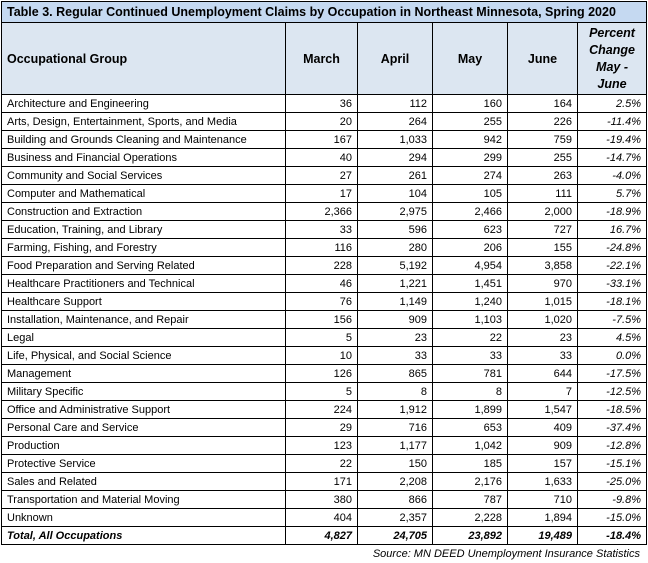 This screenshot has width=648, height=563. I want to click on cell: -18.1%, so click(612, 301).